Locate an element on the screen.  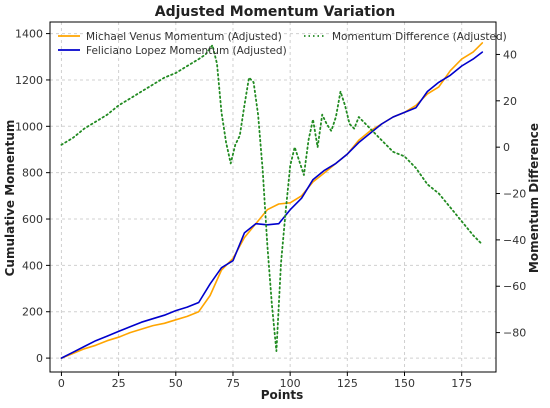
y-tick-label: 1400 is located at coordinates (29, 34).